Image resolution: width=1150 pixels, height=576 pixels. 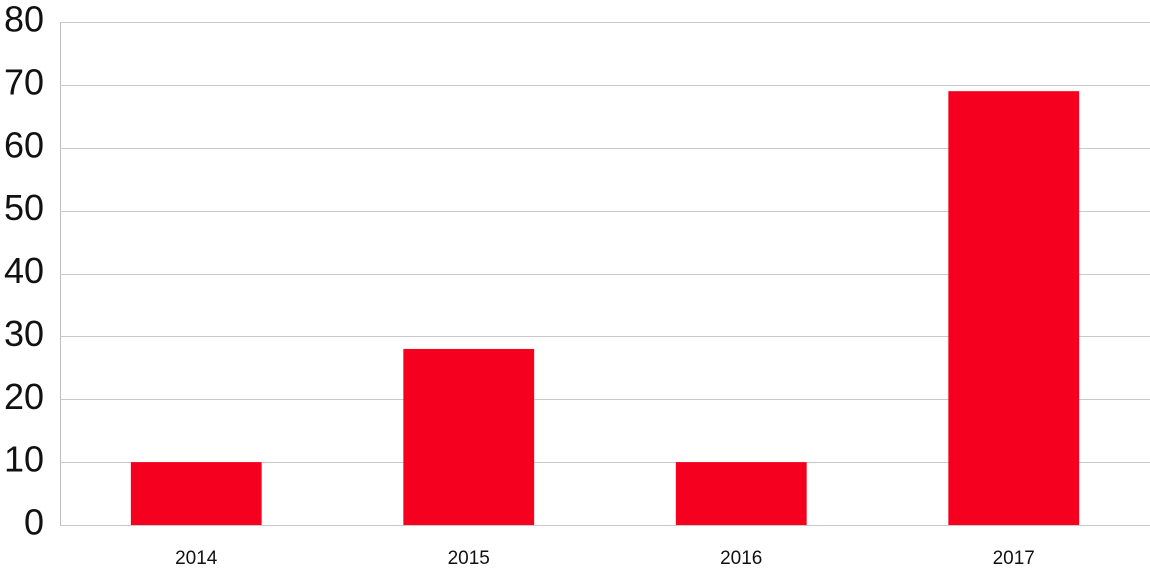 What do you see at coordinates (24, 207) in the screenshot?
I see `y-tick-label: 50` at bounding box center [24, 207].